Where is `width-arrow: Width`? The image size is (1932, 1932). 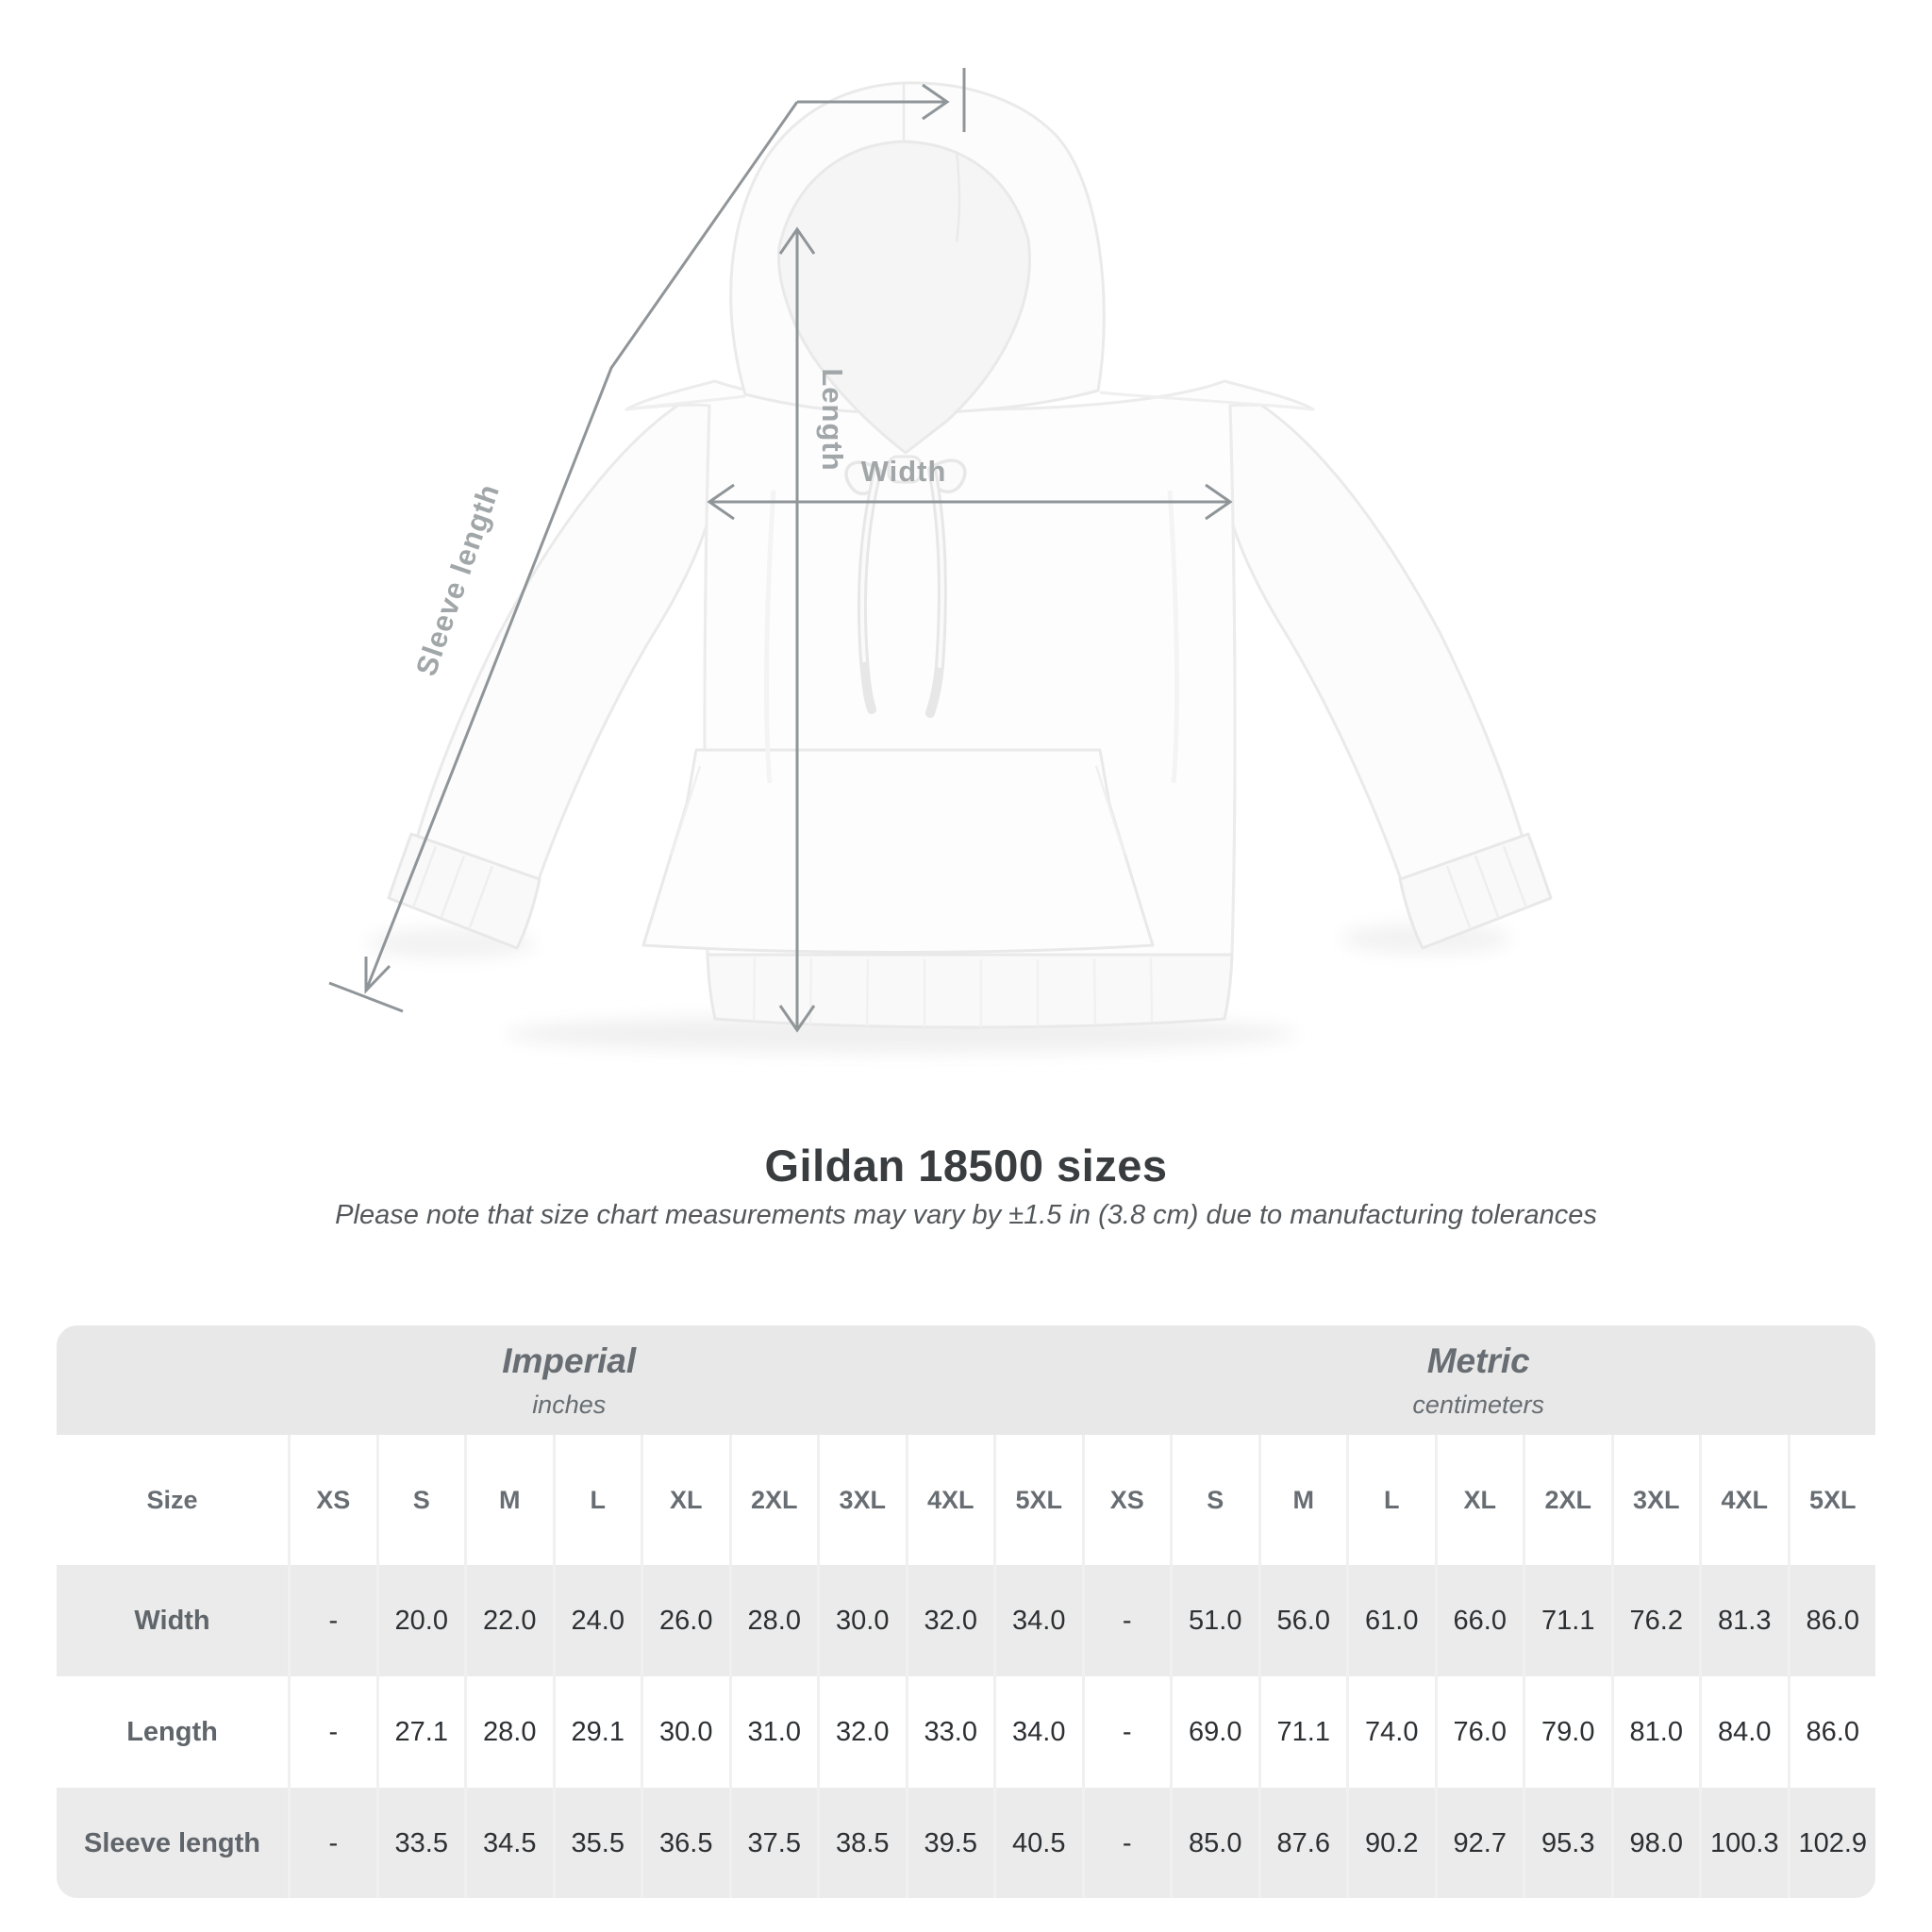
width-arrow: Width is located at coordinates (970, 488).